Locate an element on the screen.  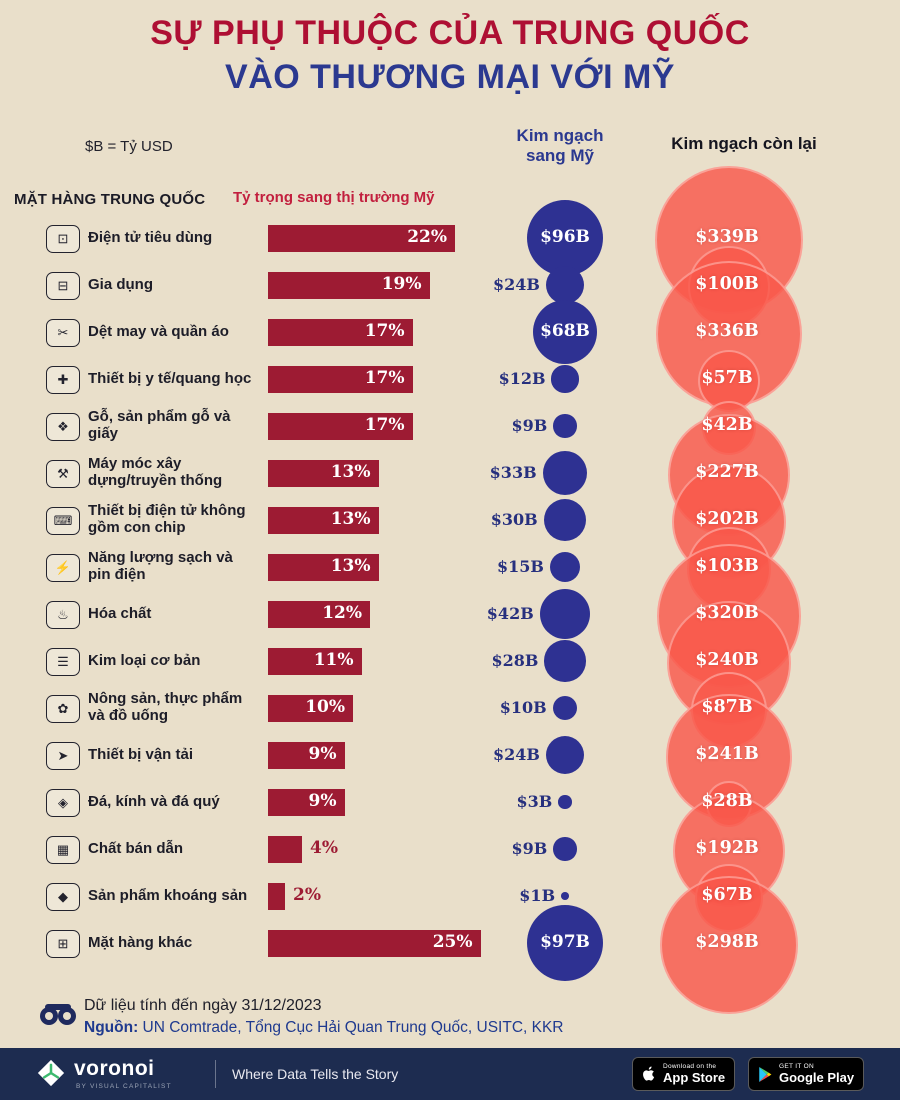
us-value-label: $1B is located at coordinates (537, 895).